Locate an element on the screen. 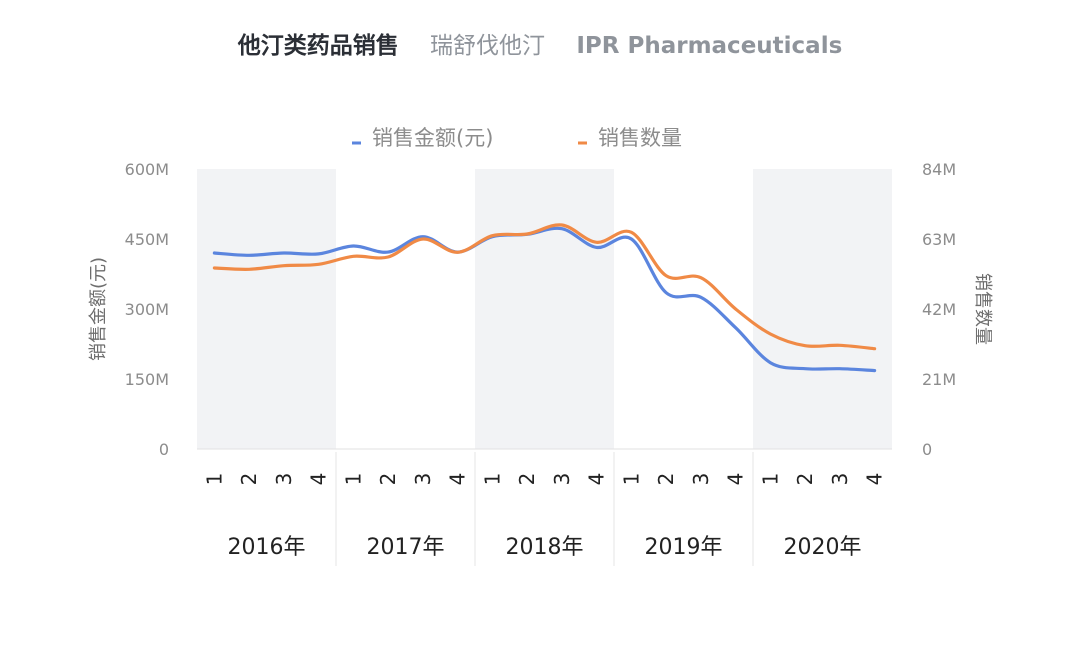  y-left-axis-title: 销售金额(元) is located at coordinates (98, 309).